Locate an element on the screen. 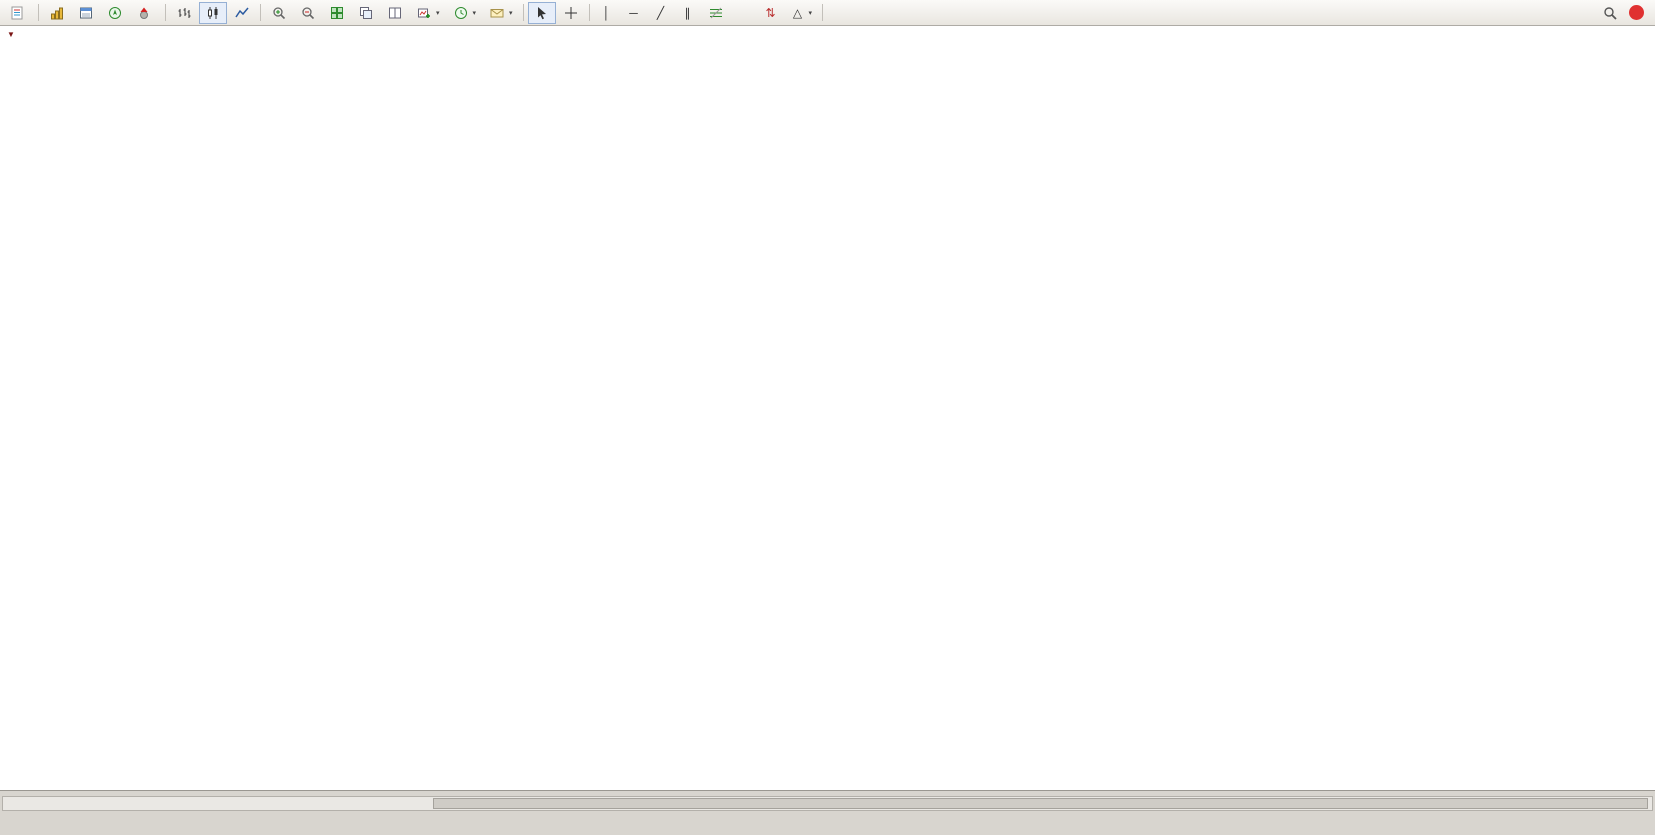  zoom-out-button is located at coordinates (308, 13).